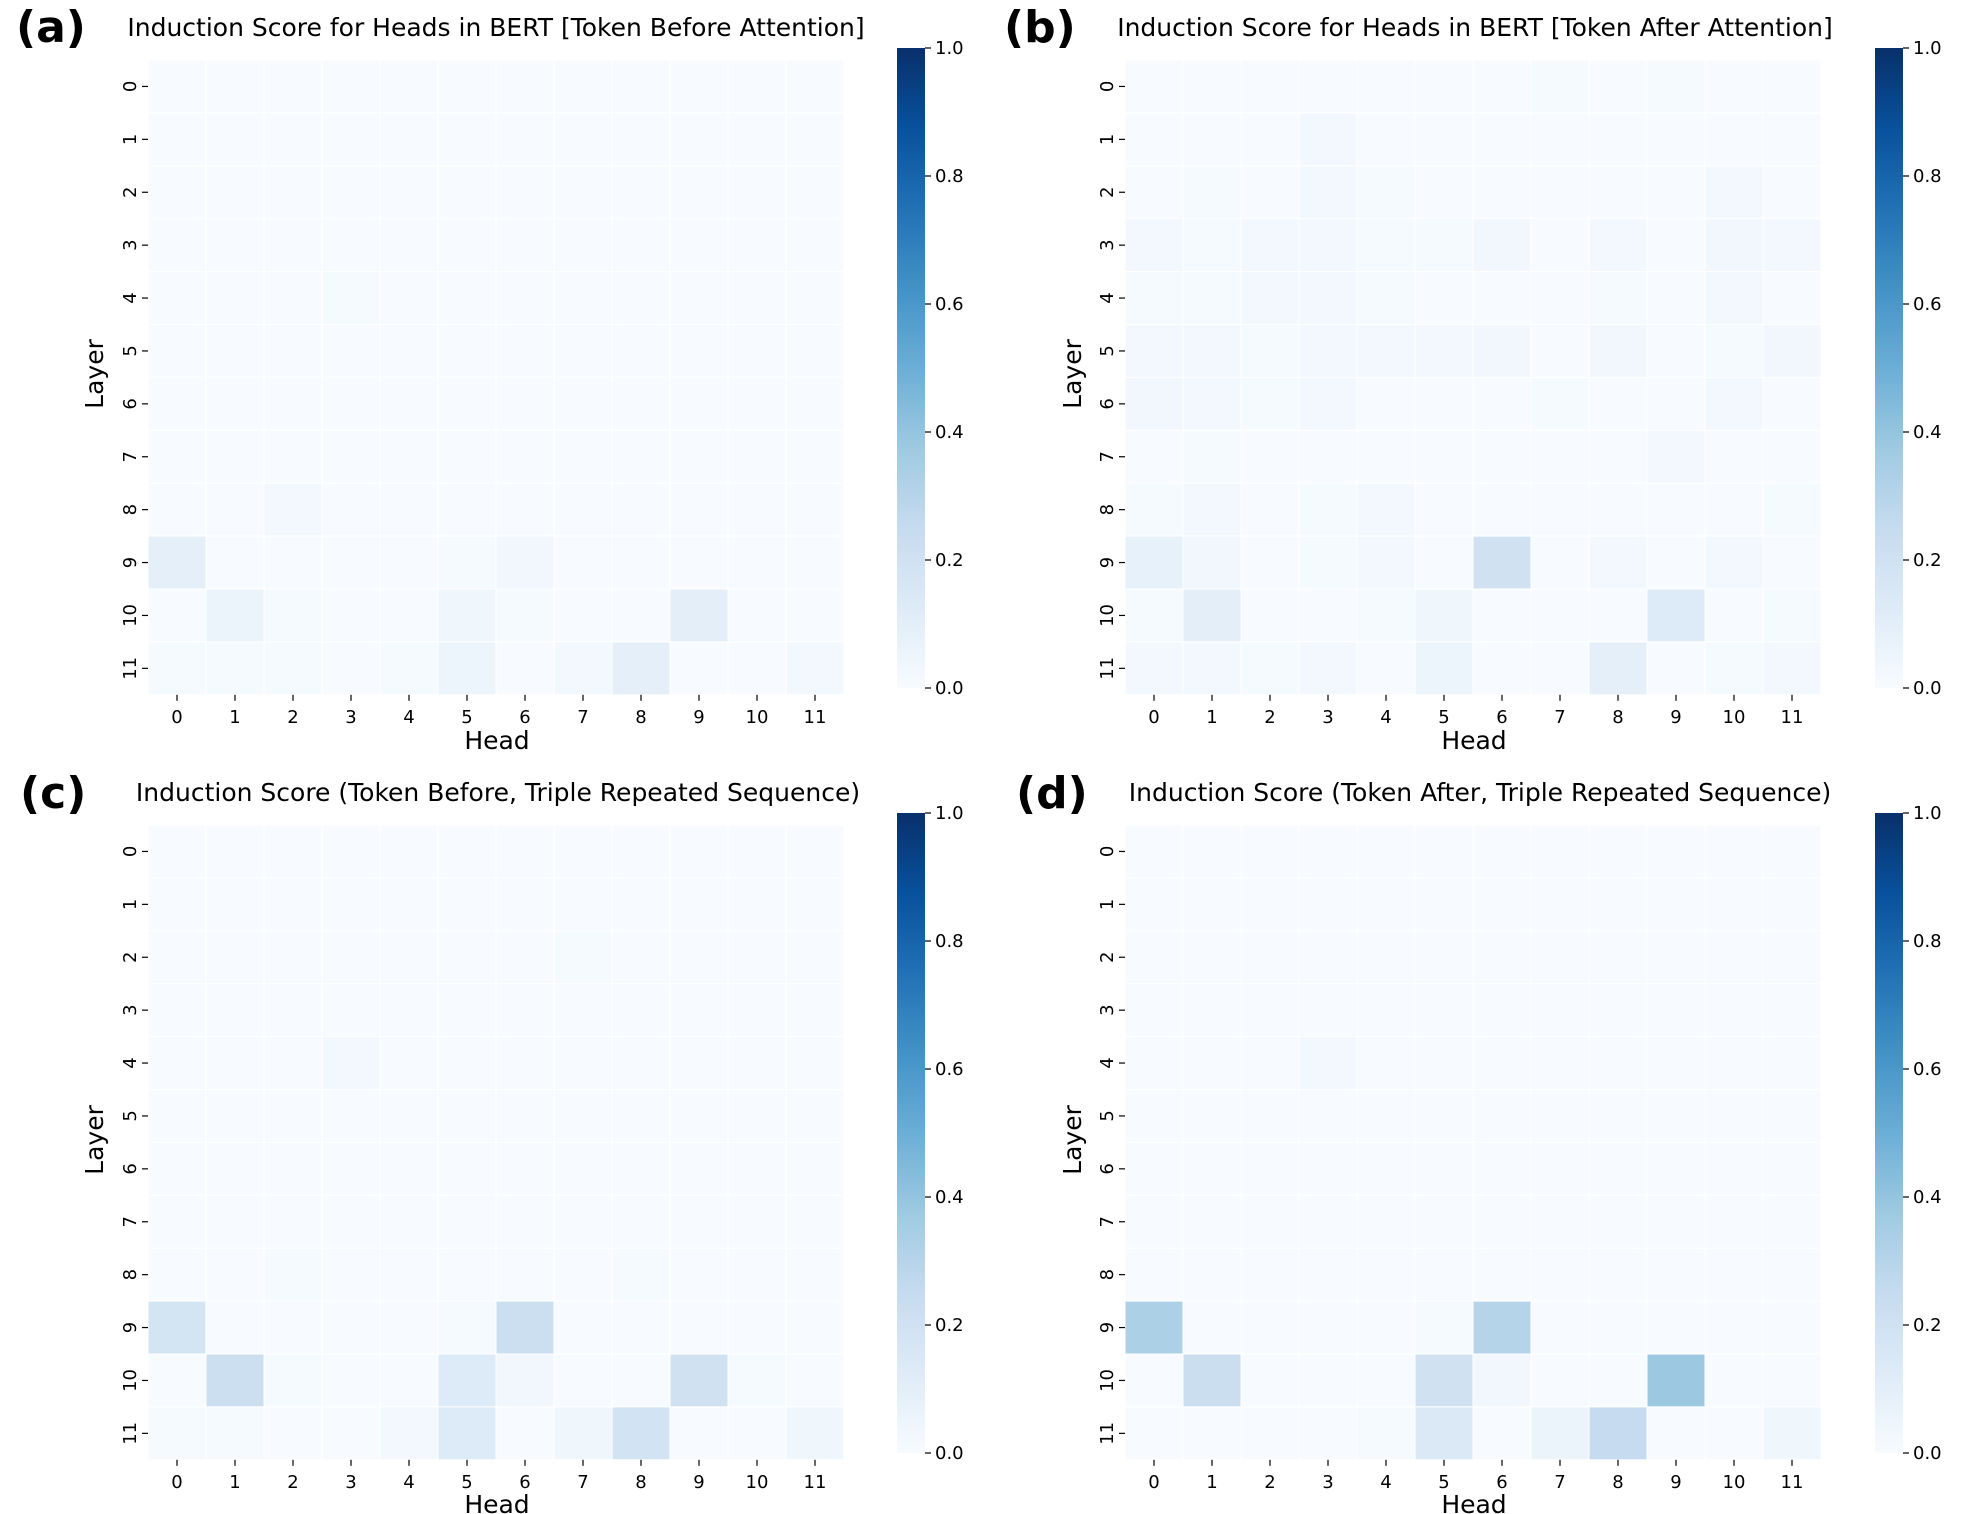 Image resolution: width=1968 pixels, height=1514 pixels. I want to click on x-tick-label: 7, so click(1559, 717).